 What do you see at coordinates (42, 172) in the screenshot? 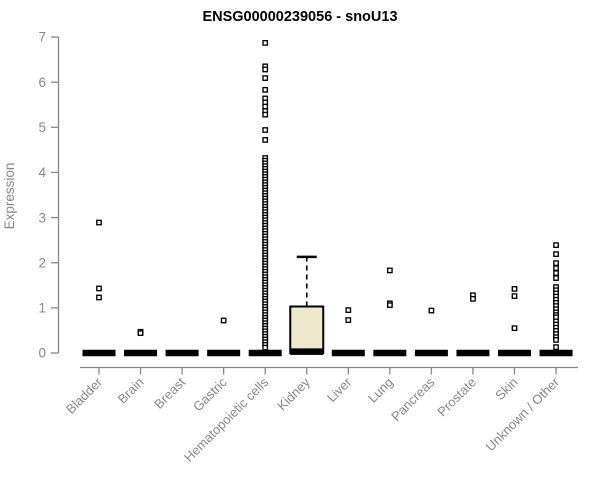
I see `y-axis-tick-label: 4` at bounding box center [42, 172].